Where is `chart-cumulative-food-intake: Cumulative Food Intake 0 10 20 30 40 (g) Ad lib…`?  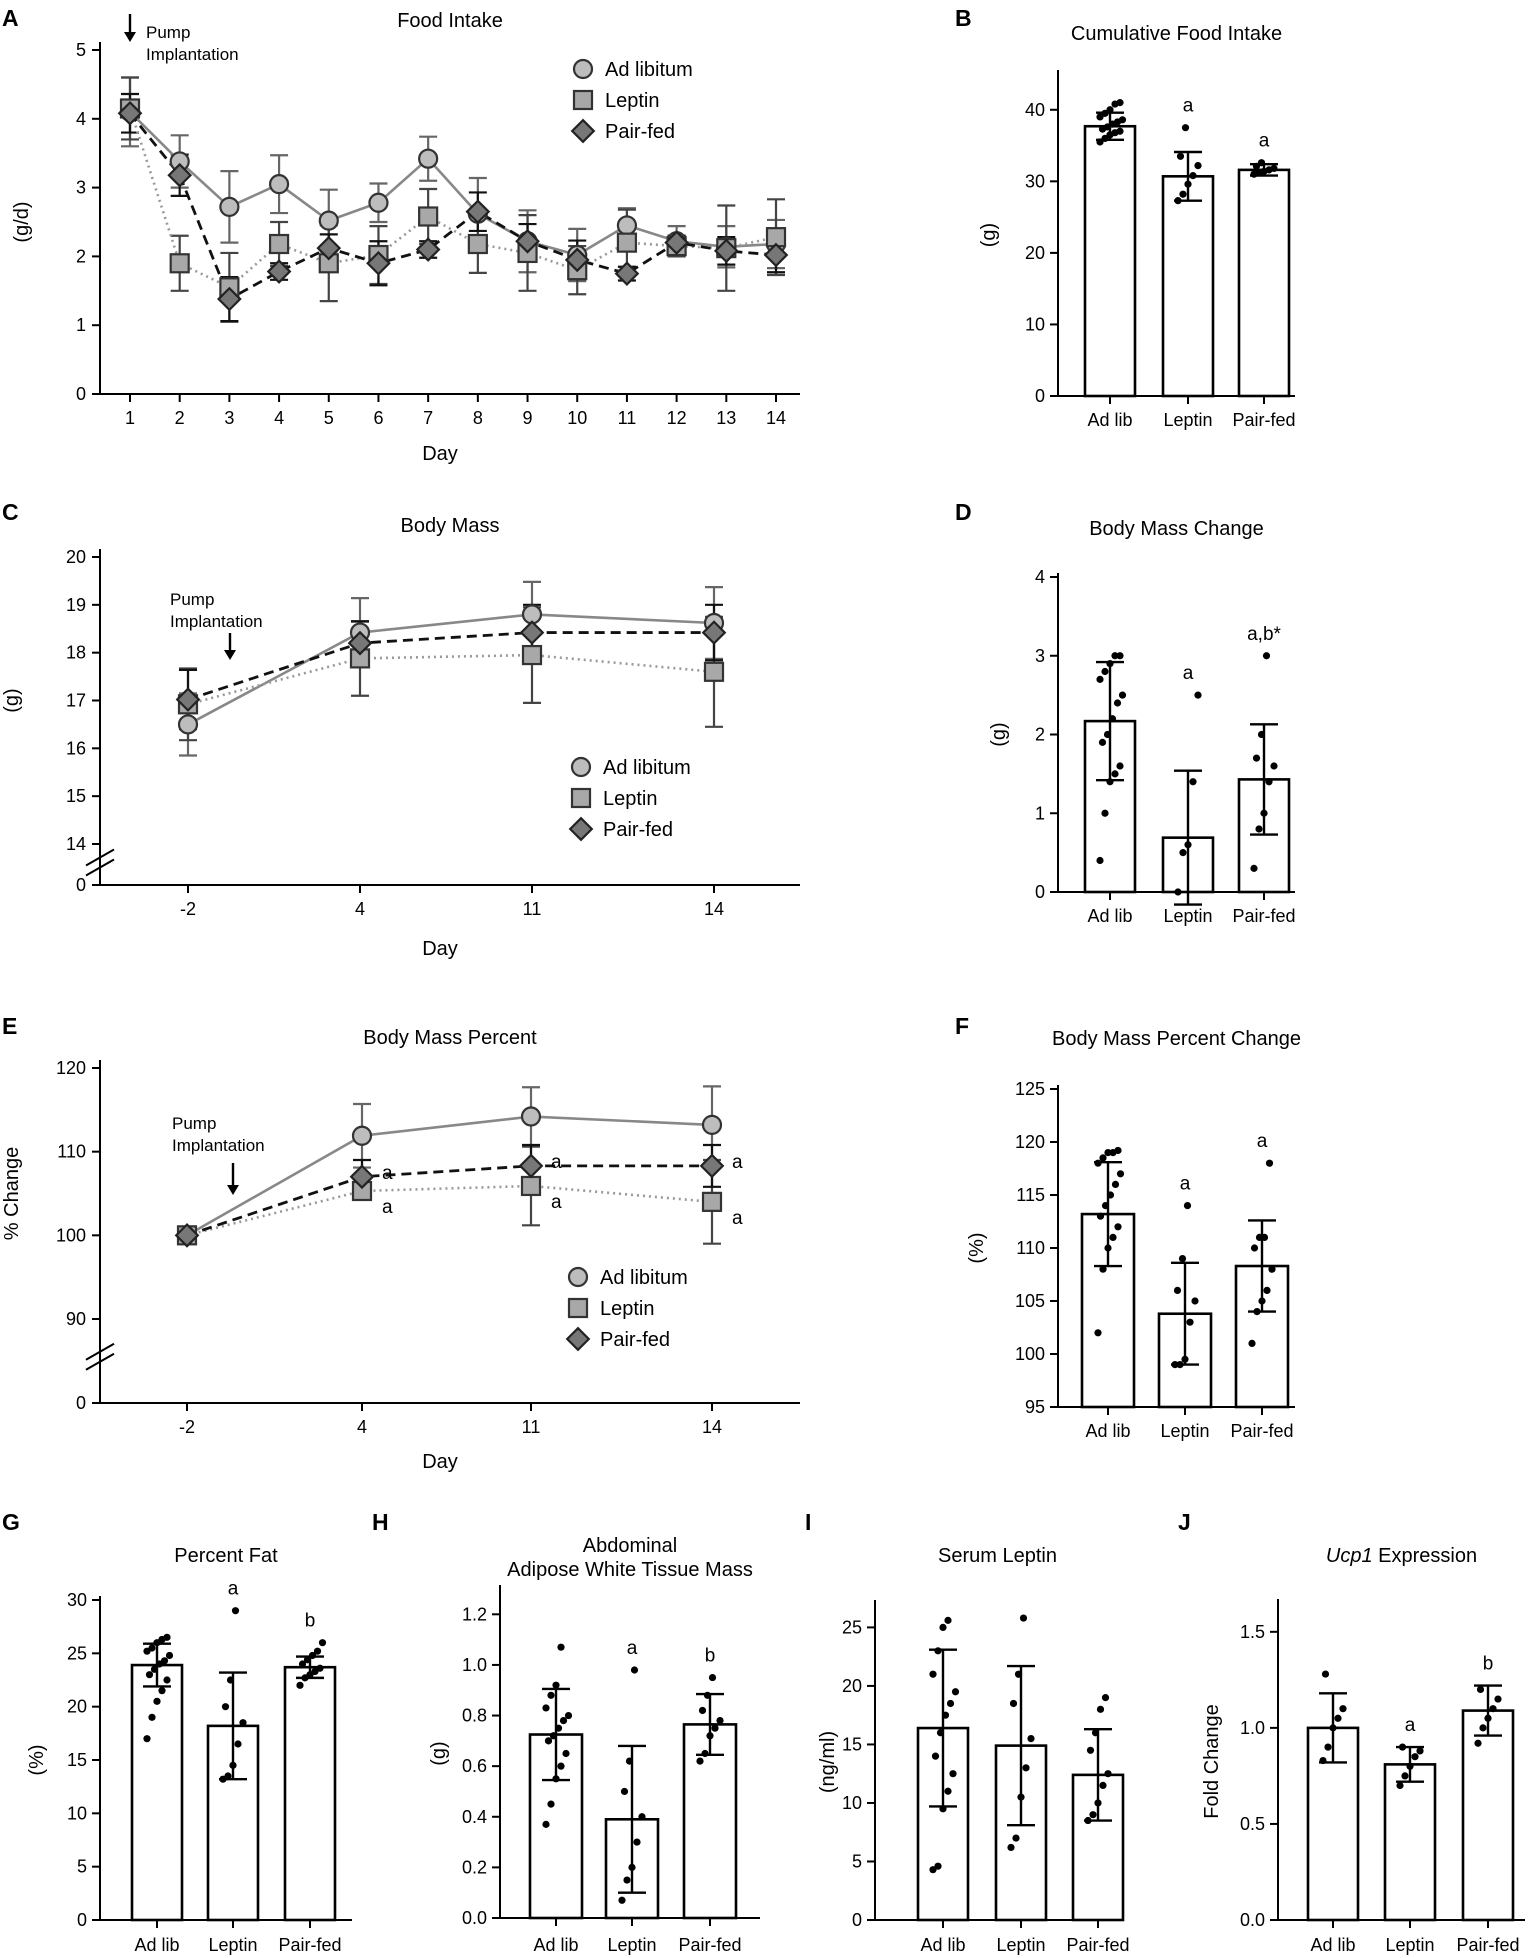
chart-cumulative-food-intake: Cumulative Food Intake 0 10 20 30 40 (g) Ad lib… is located at coordinates (1137, 226).